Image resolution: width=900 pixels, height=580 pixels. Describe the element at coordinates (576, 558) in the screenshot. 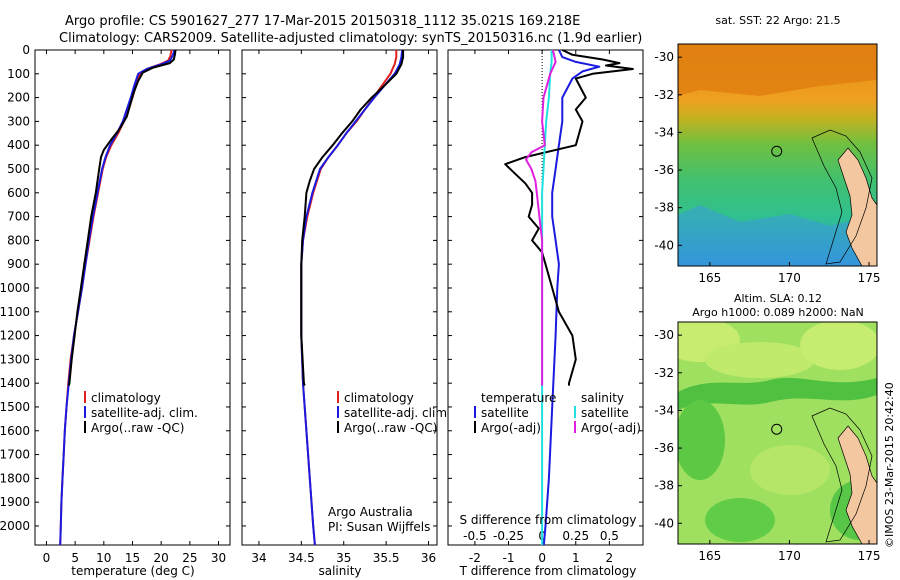

I see `x-tick-label: 1` at that location.